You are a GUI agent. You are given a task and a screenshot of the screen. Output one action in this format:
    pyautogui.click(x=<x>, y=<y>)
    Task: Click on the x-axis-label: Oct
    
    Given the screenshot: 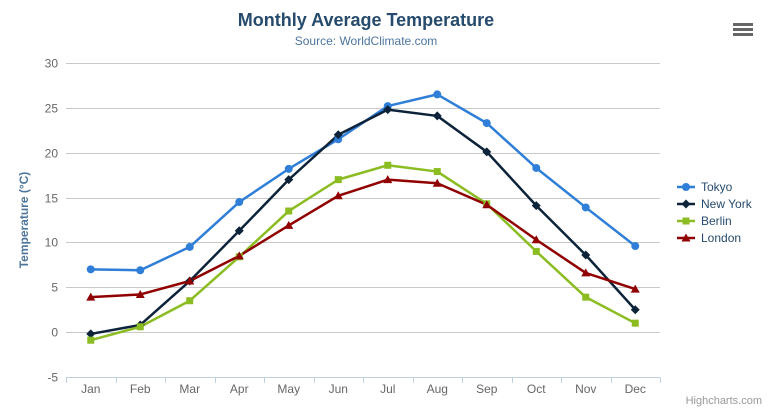 What is the action you would take?
    pyautogui.click(x=536, y=389)
    